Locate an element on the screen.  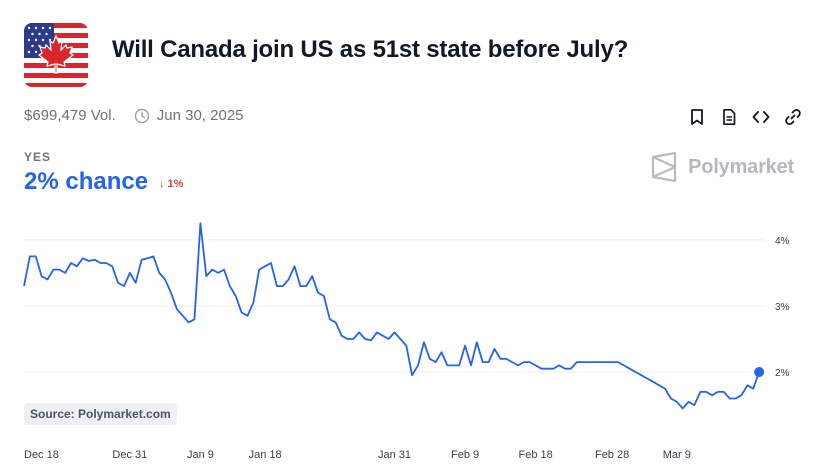
action-bar is located at coordinates (745, 117).